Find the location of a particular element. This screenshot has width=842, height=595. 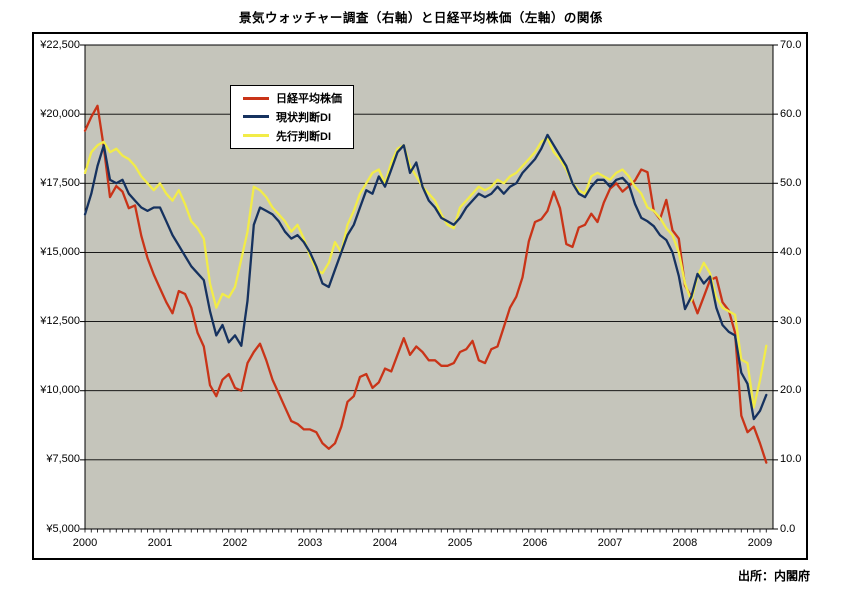

legend-item-nikkei: 日経平均株価 is located at coordinates (292, 98).